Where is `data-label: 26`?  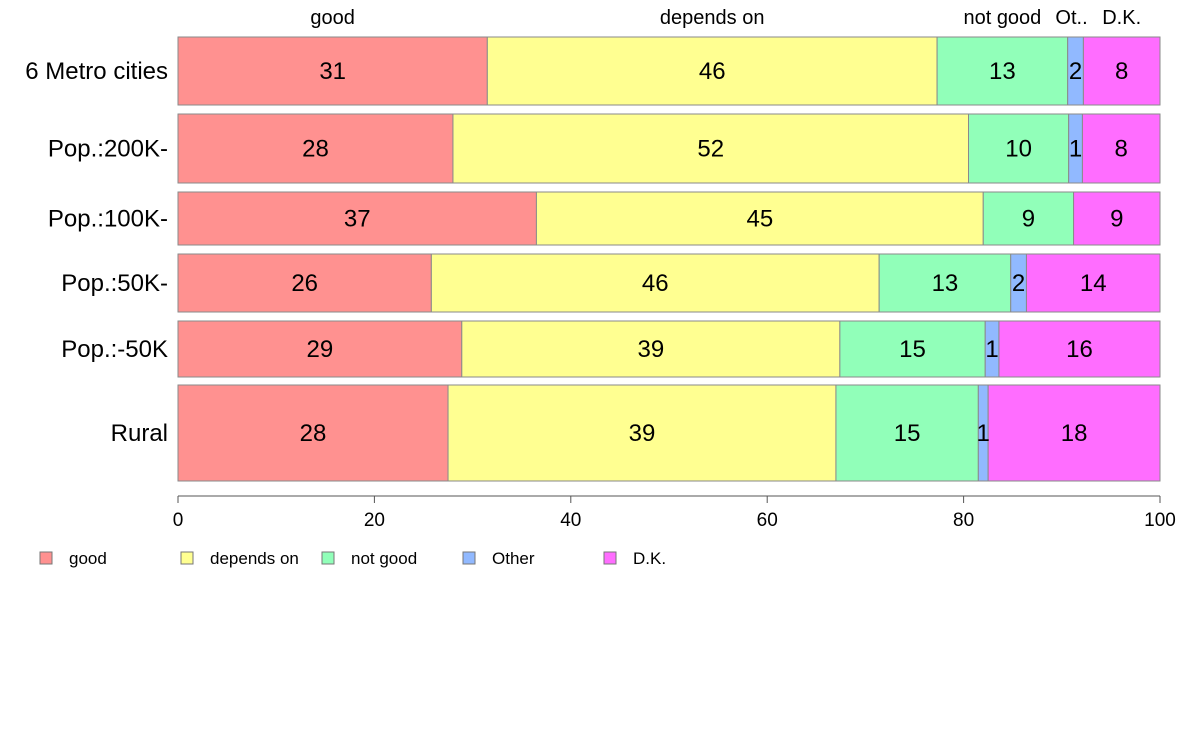 data-label: 26 is located at coordinates (304, 283).